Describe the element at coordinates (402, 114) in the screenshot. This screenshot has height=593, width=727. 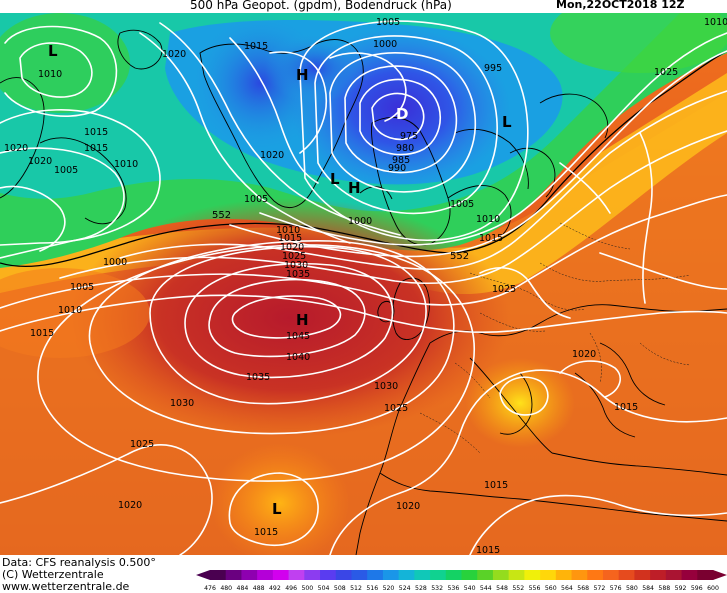
I see `deep-low-symbol: D` at that location.